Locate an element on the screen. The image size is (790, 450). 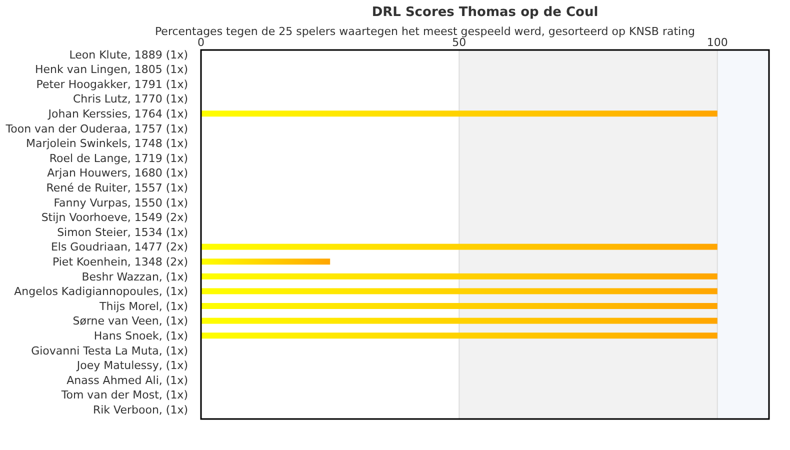
y-tick-label: Chris Lutz, 1770 (1x) is located at coordinates (130, 99).